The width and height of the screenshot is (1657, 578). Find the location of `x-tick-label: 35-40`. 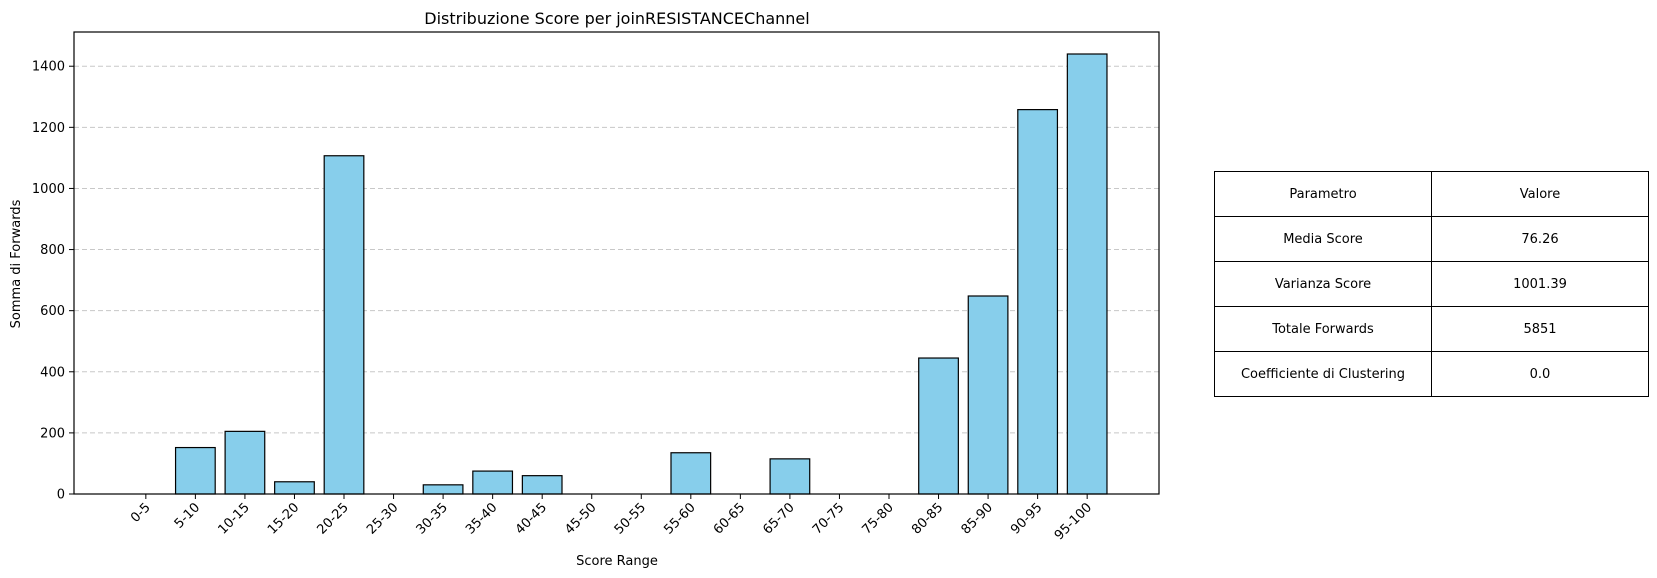

x-tick-label: 35-40 is located at coordinates (481, 518).